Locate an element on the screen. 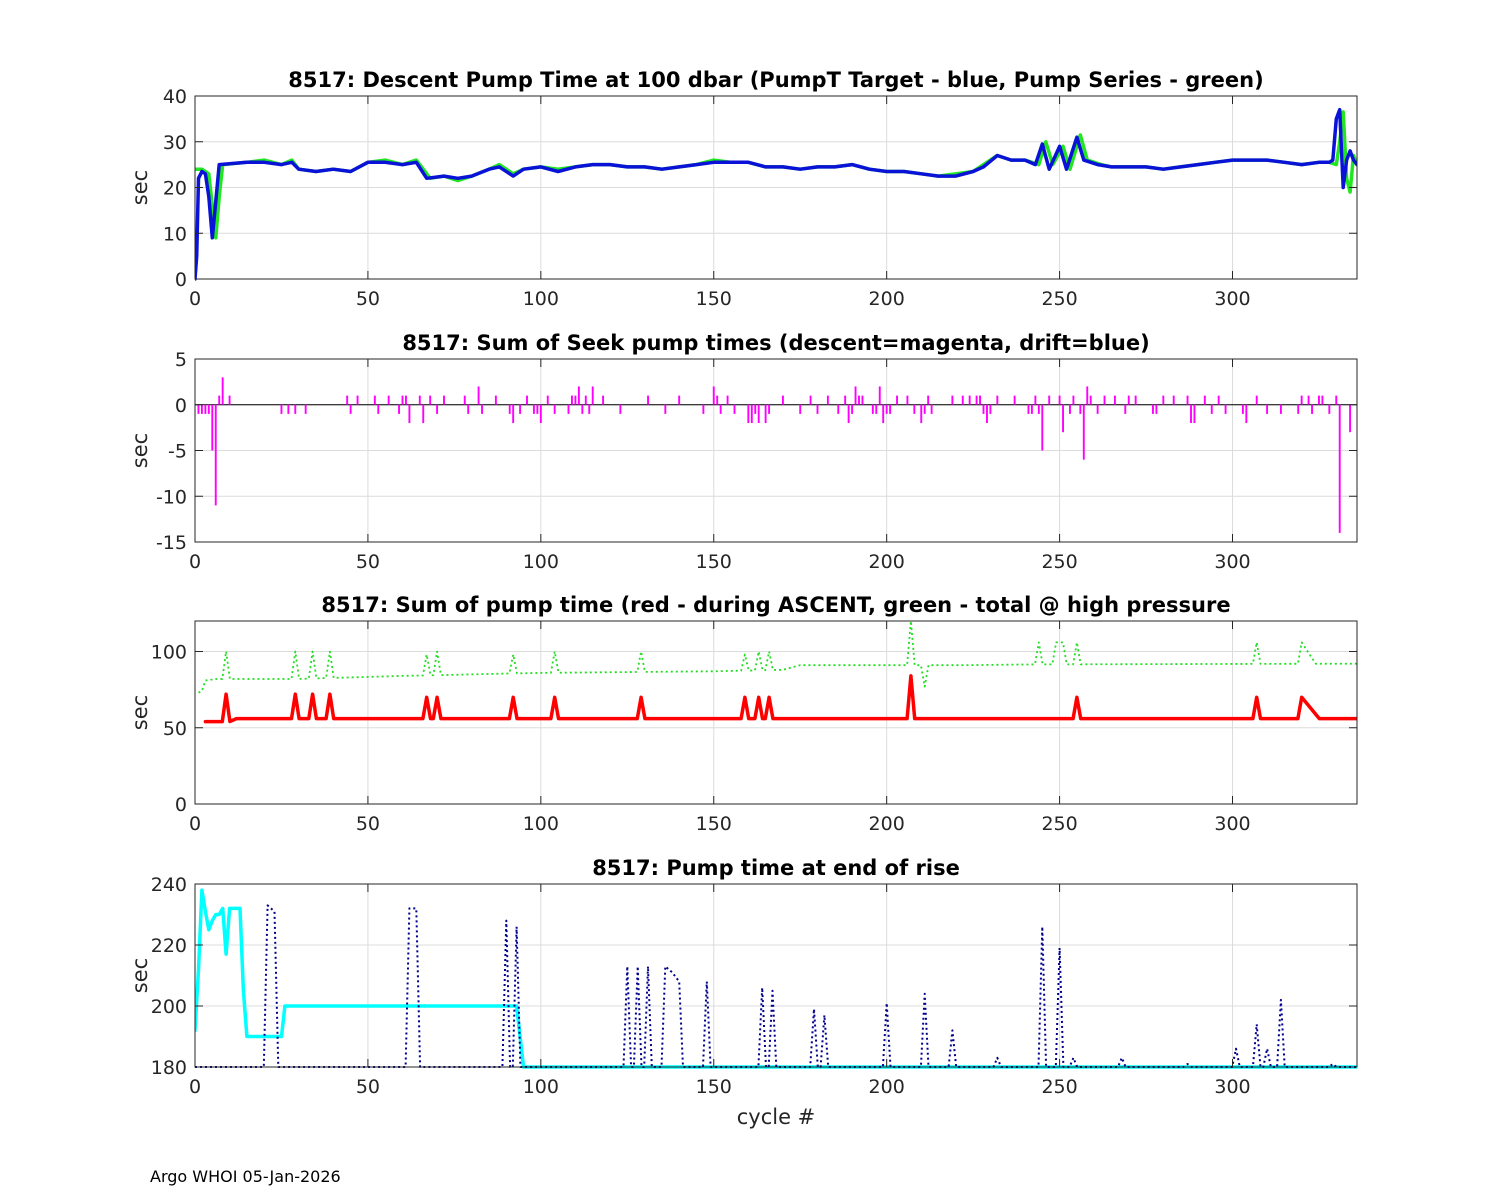 The height and width of the screenshot is (1200, 1500). series-line-during-ascent is located at coordinates (780, 699).